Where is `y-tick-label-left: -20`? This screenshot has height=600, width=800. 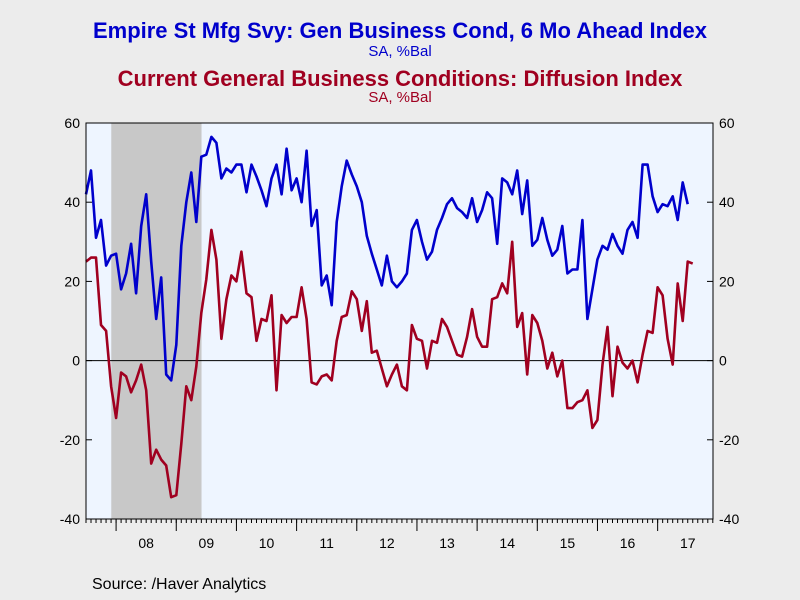 y-tick-label-left: -20 is located at coordinates (70, 440).